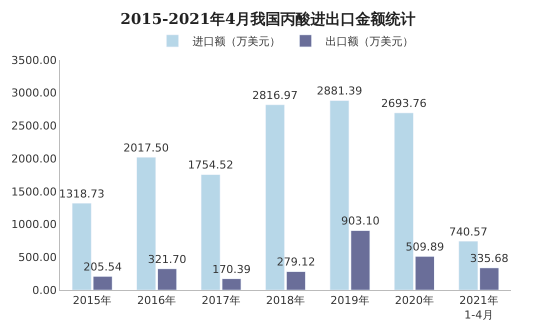 The height and width of the screenshot is (335, 536). Describe the element at coordinates (468, 231) in the screenshot. I see `data-label: 740.57` at that location.